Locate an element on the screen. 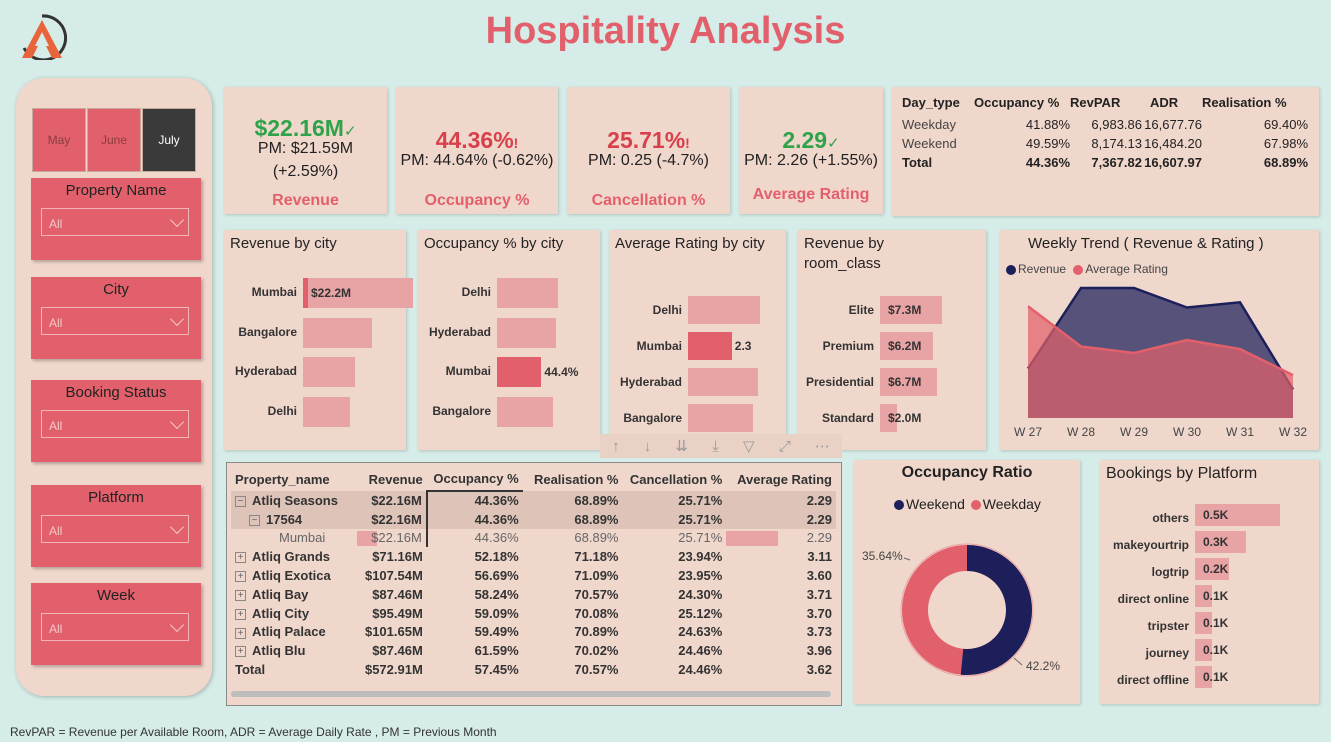  matrix-row: + Atliq Blu $87.46M 61.59% 70.02% 24.46% 3.96 is located at coordinates (533, 650).